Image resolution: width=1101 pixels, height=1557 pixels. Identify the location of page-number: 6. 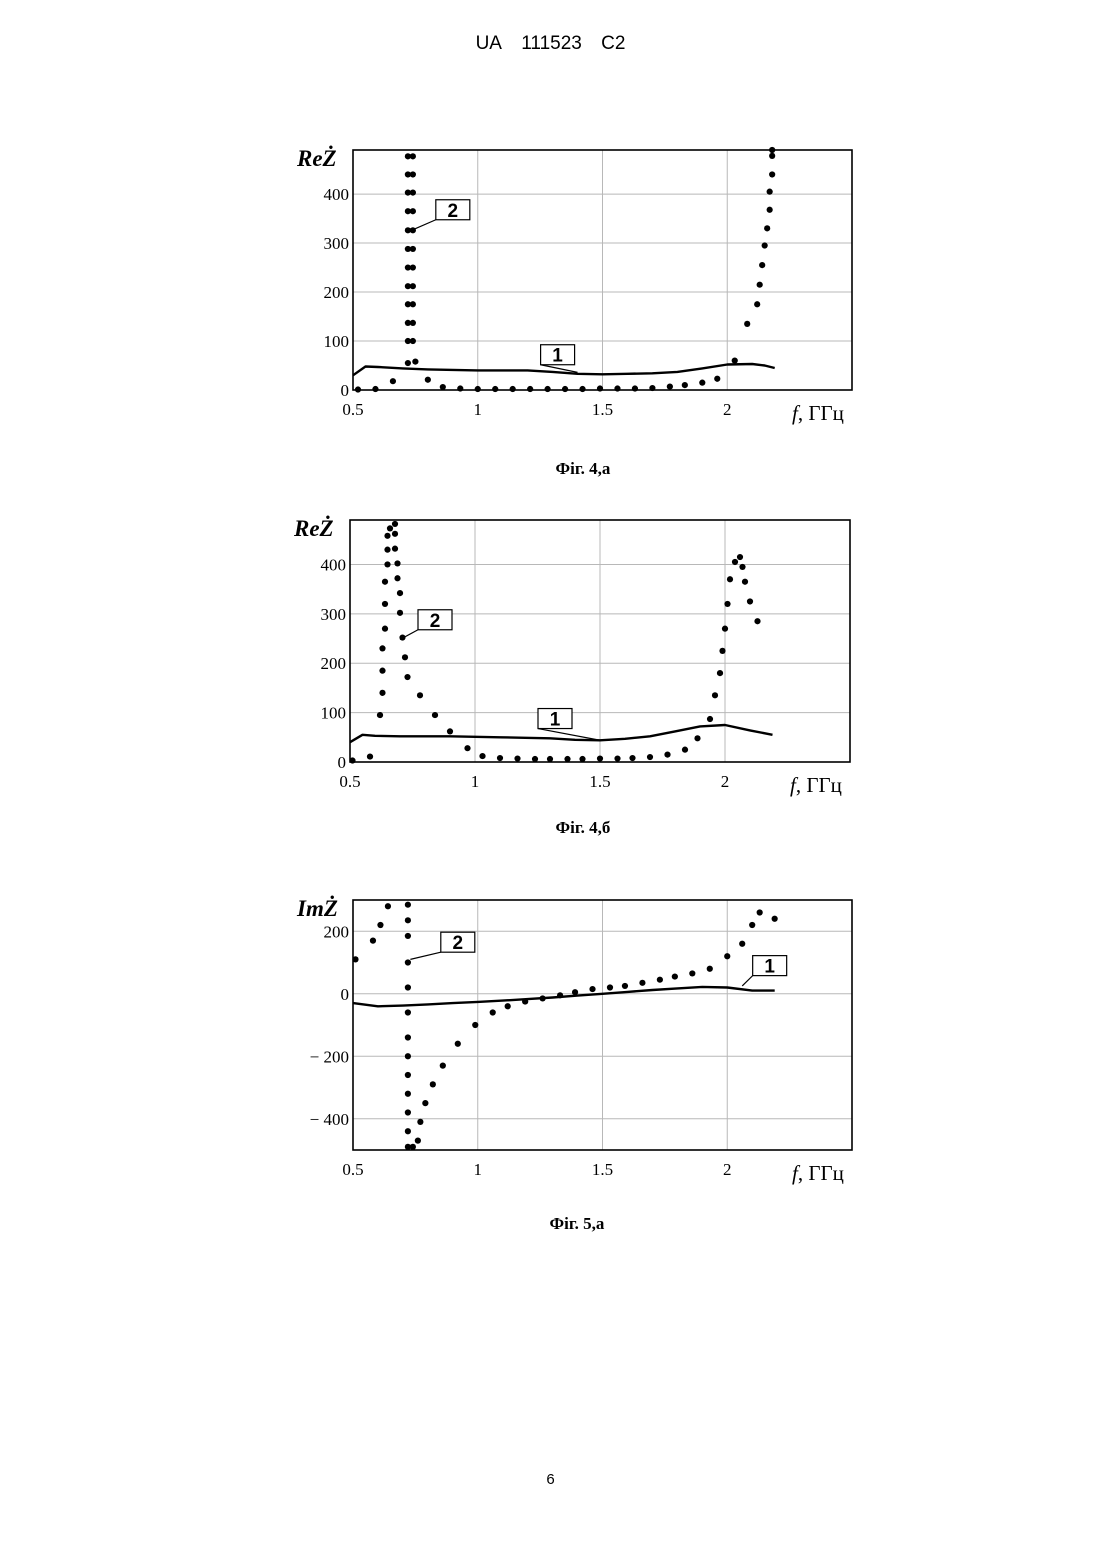
(550, 1479).